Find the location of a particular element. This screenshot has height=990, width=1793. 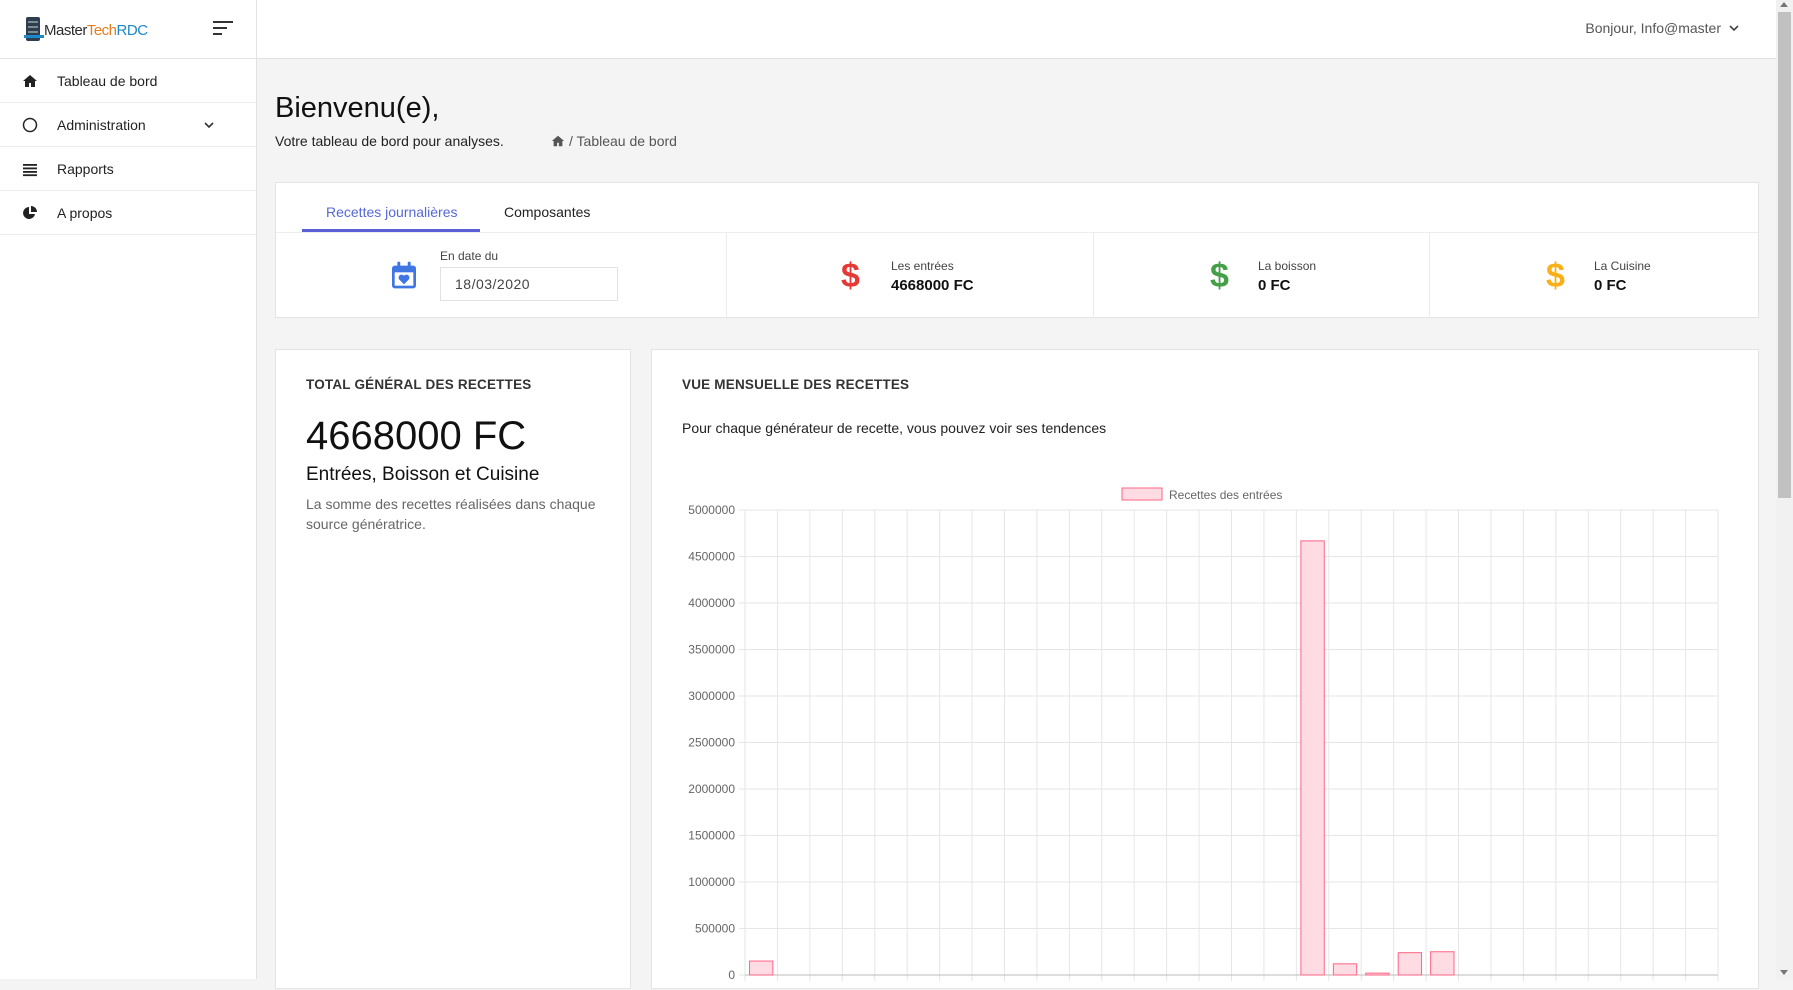

legend-label: Recettes des entrées is located at coordinates (1225, 495).